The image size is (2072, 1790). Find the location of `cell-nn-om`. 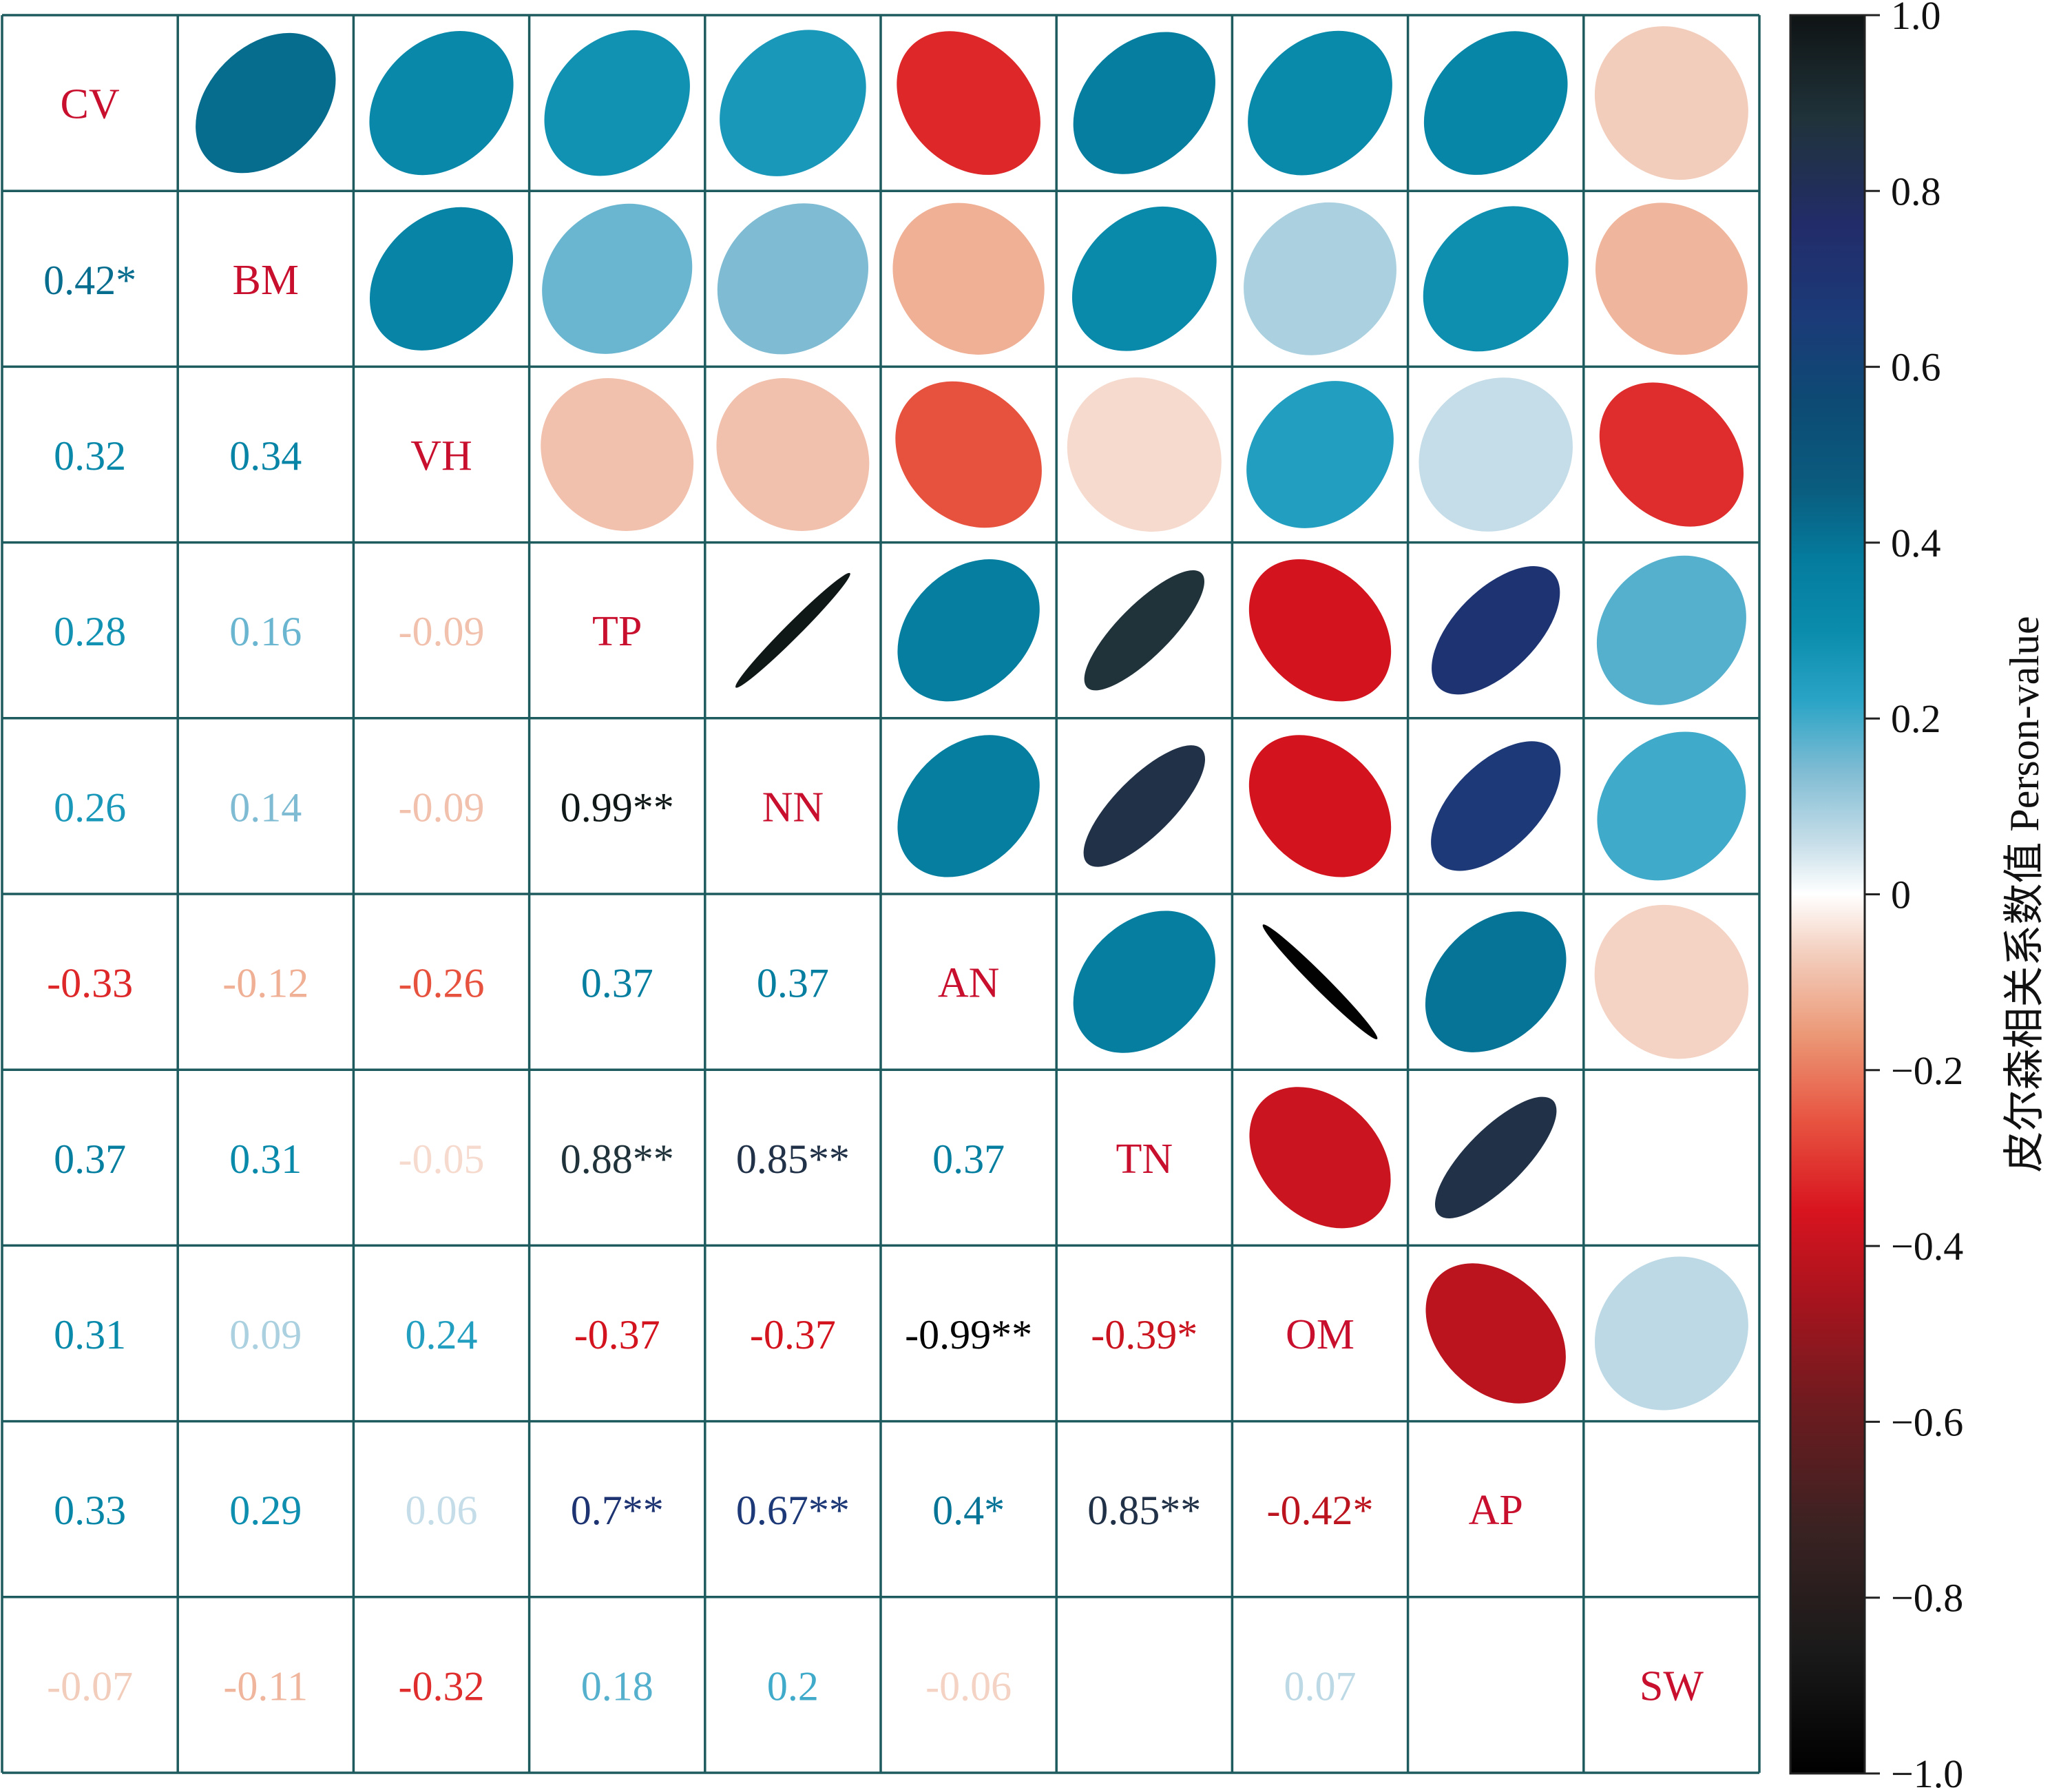

cell-nn-om is located at coordinates (1320, 806).